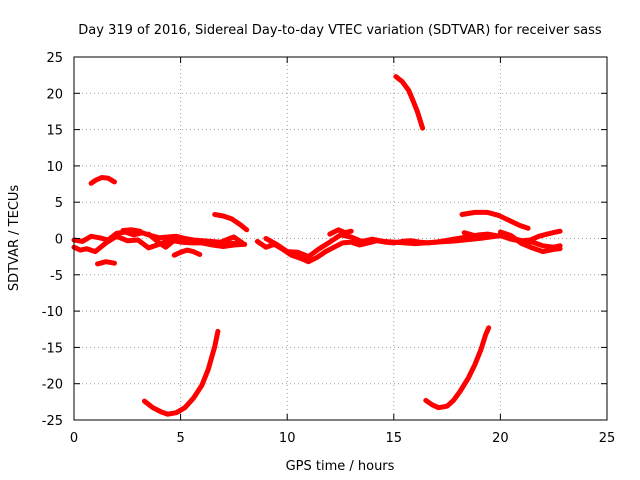 This screenshot has height=480, width=640. Describe the element at coordinates (59, 240) in the screenshot. I see `y-tick-label: 0` at that location.